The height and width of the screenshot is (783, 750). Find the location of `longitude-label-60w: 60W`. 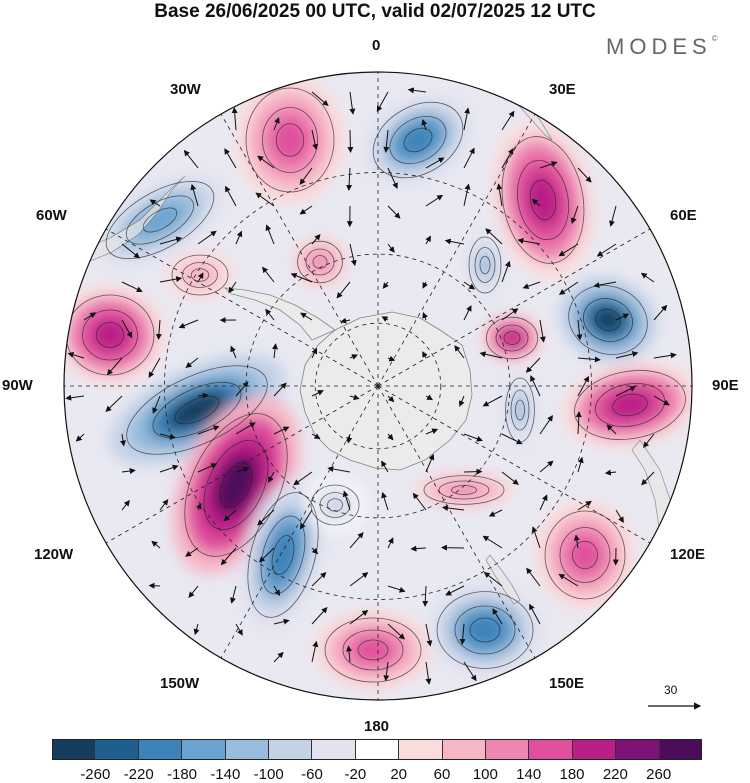

longitude-label-60w: 60W is located at coordinates (51, 215).